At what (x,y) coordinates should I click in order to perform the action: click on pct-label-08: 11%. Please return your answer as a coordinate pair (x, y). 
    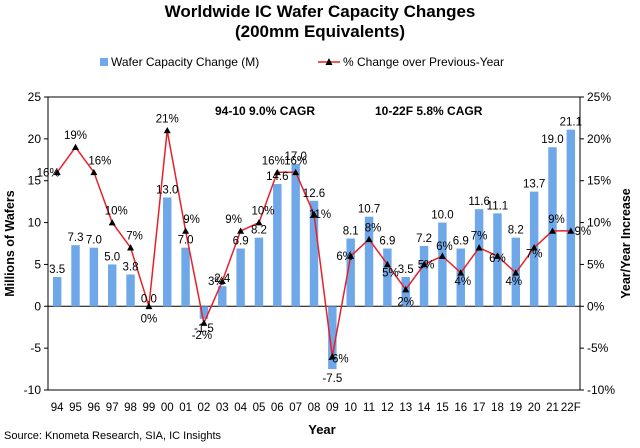
    Looking at the image, I should click on (320, 215).